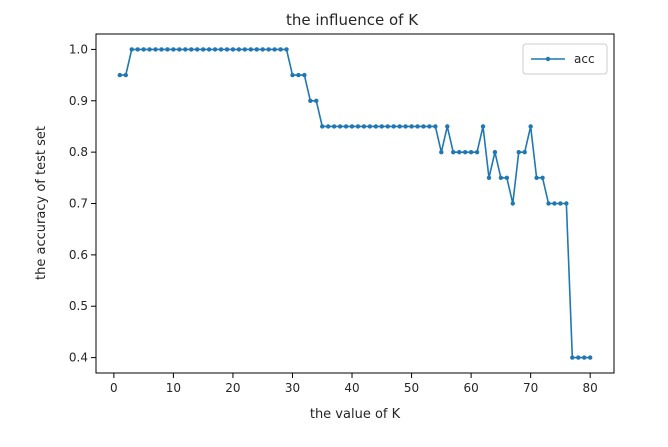 The height and width of the screenshot is (447, 668). I want to click on y-tick-label: 1.0, so click(78, 49).